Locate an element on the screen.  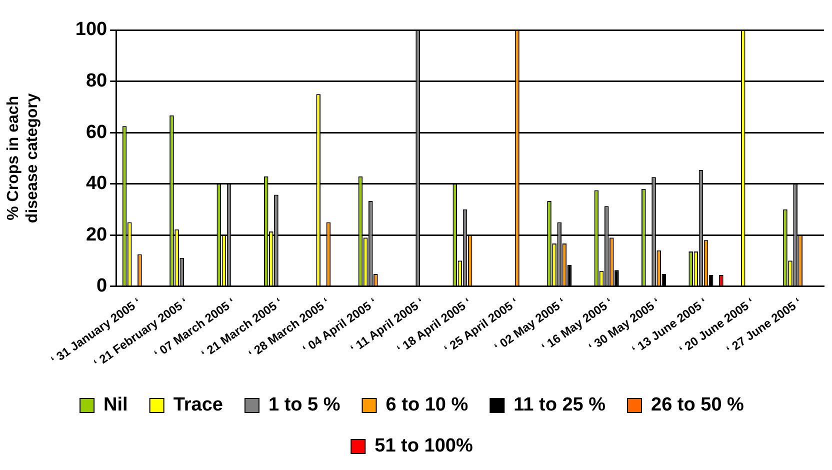
y-tick-label: 60 is located at coordinates (97, 132).